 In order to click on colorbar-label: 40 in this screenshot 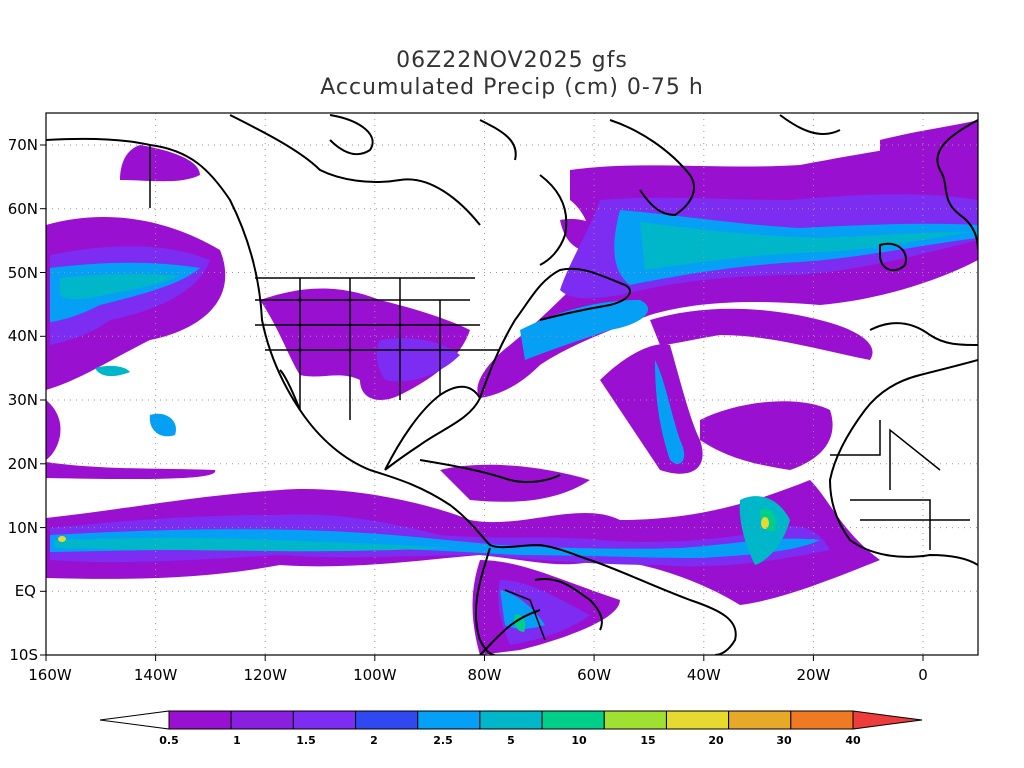, I will do `click(853, 740)`.